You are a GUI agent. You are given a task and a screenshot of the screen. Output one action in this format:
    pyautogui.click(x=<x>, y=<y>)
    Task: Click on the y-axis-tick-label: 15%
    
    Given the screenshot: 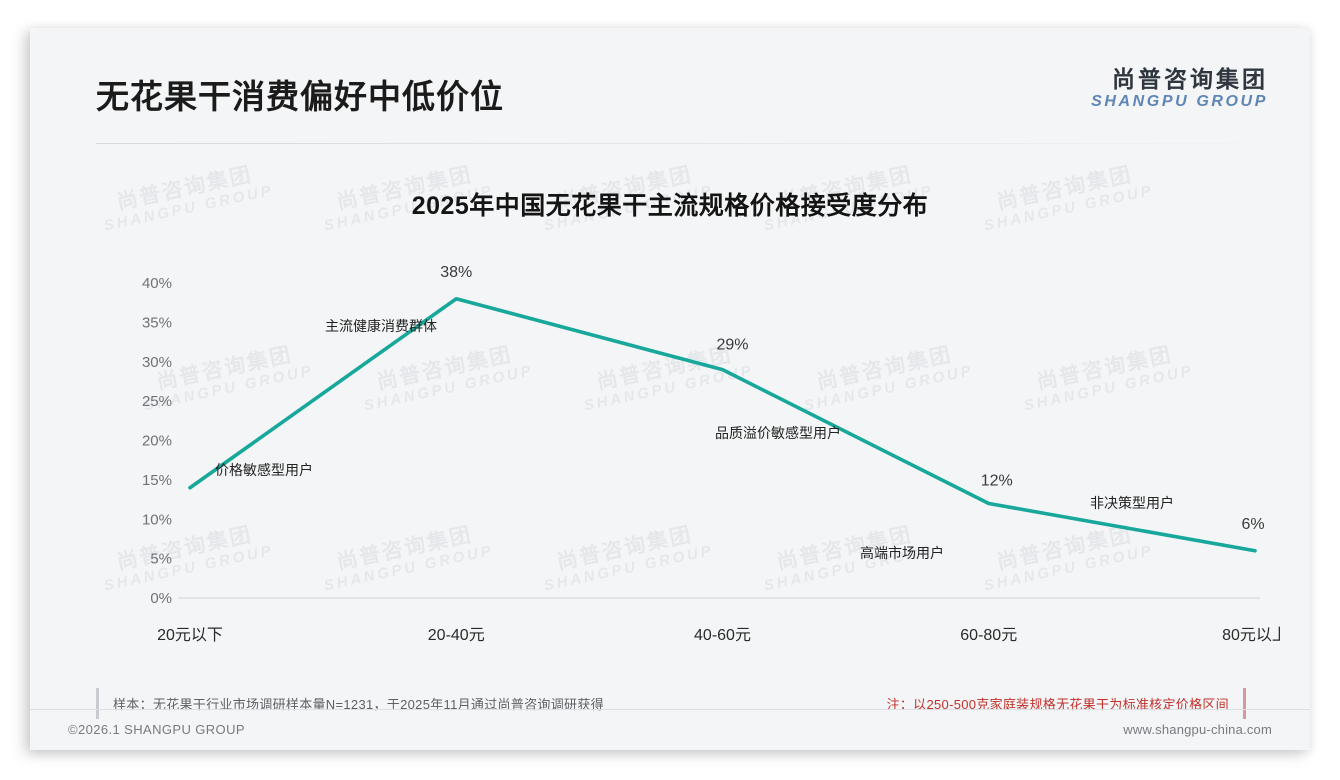 What is the action you would take?
    pyautogui.click(x=157, y=480)
    